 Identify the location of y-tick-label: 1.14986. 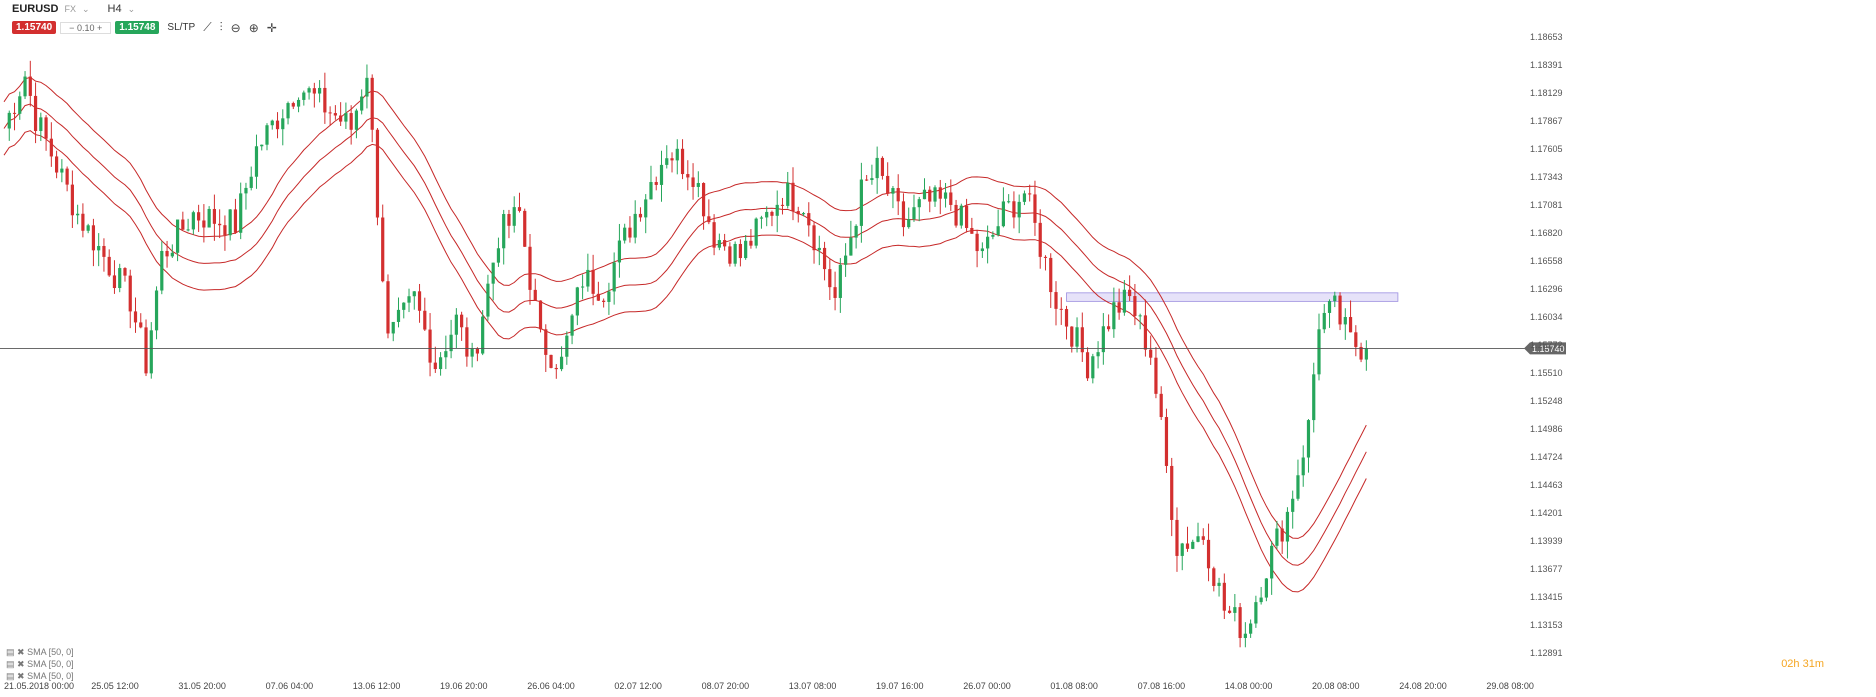
(1546, 429).